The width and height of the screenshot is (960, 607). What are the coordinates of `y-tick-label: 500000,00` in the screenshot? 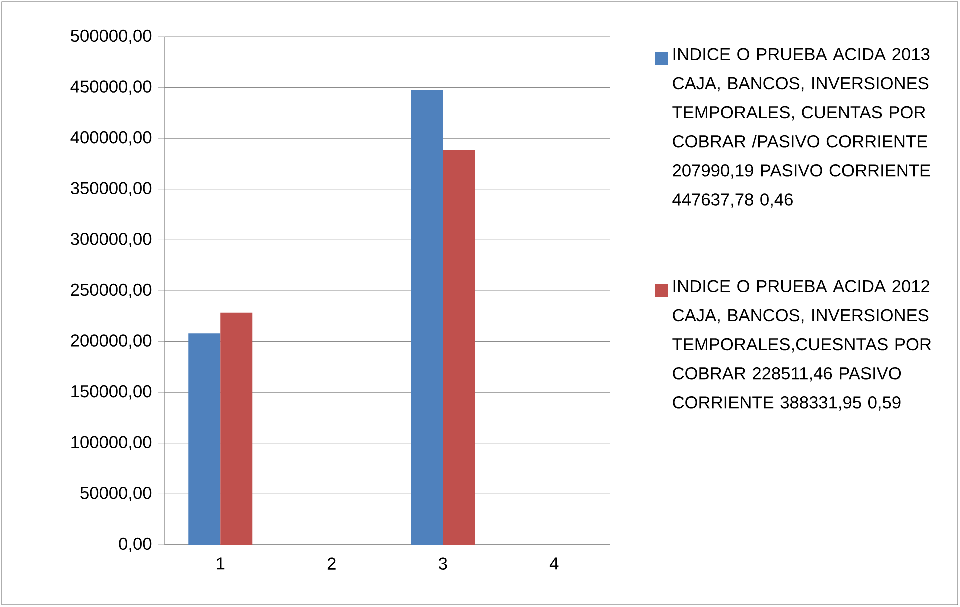 It's located at (111, 37).